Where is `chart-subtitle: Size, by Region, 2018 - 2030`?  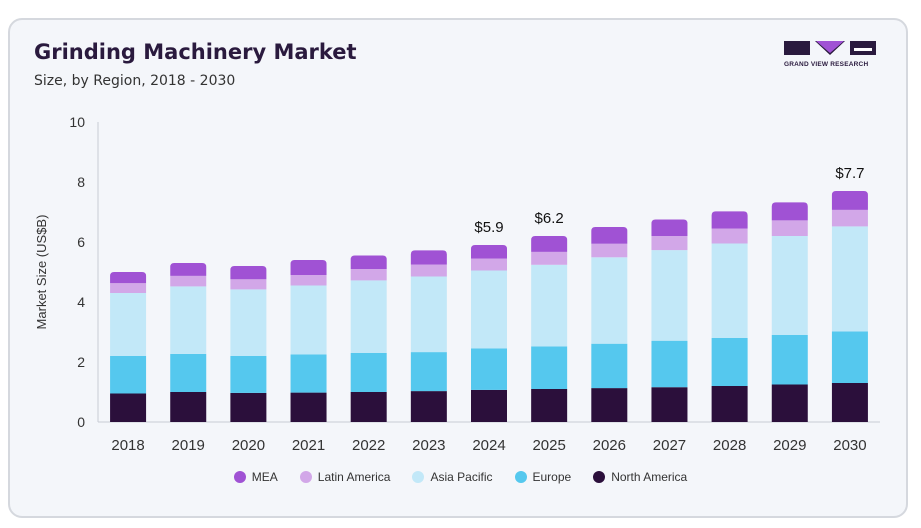 chart-subtitle: Size, by Region, 2018 - 2030 is located at coordinates (135, 81).